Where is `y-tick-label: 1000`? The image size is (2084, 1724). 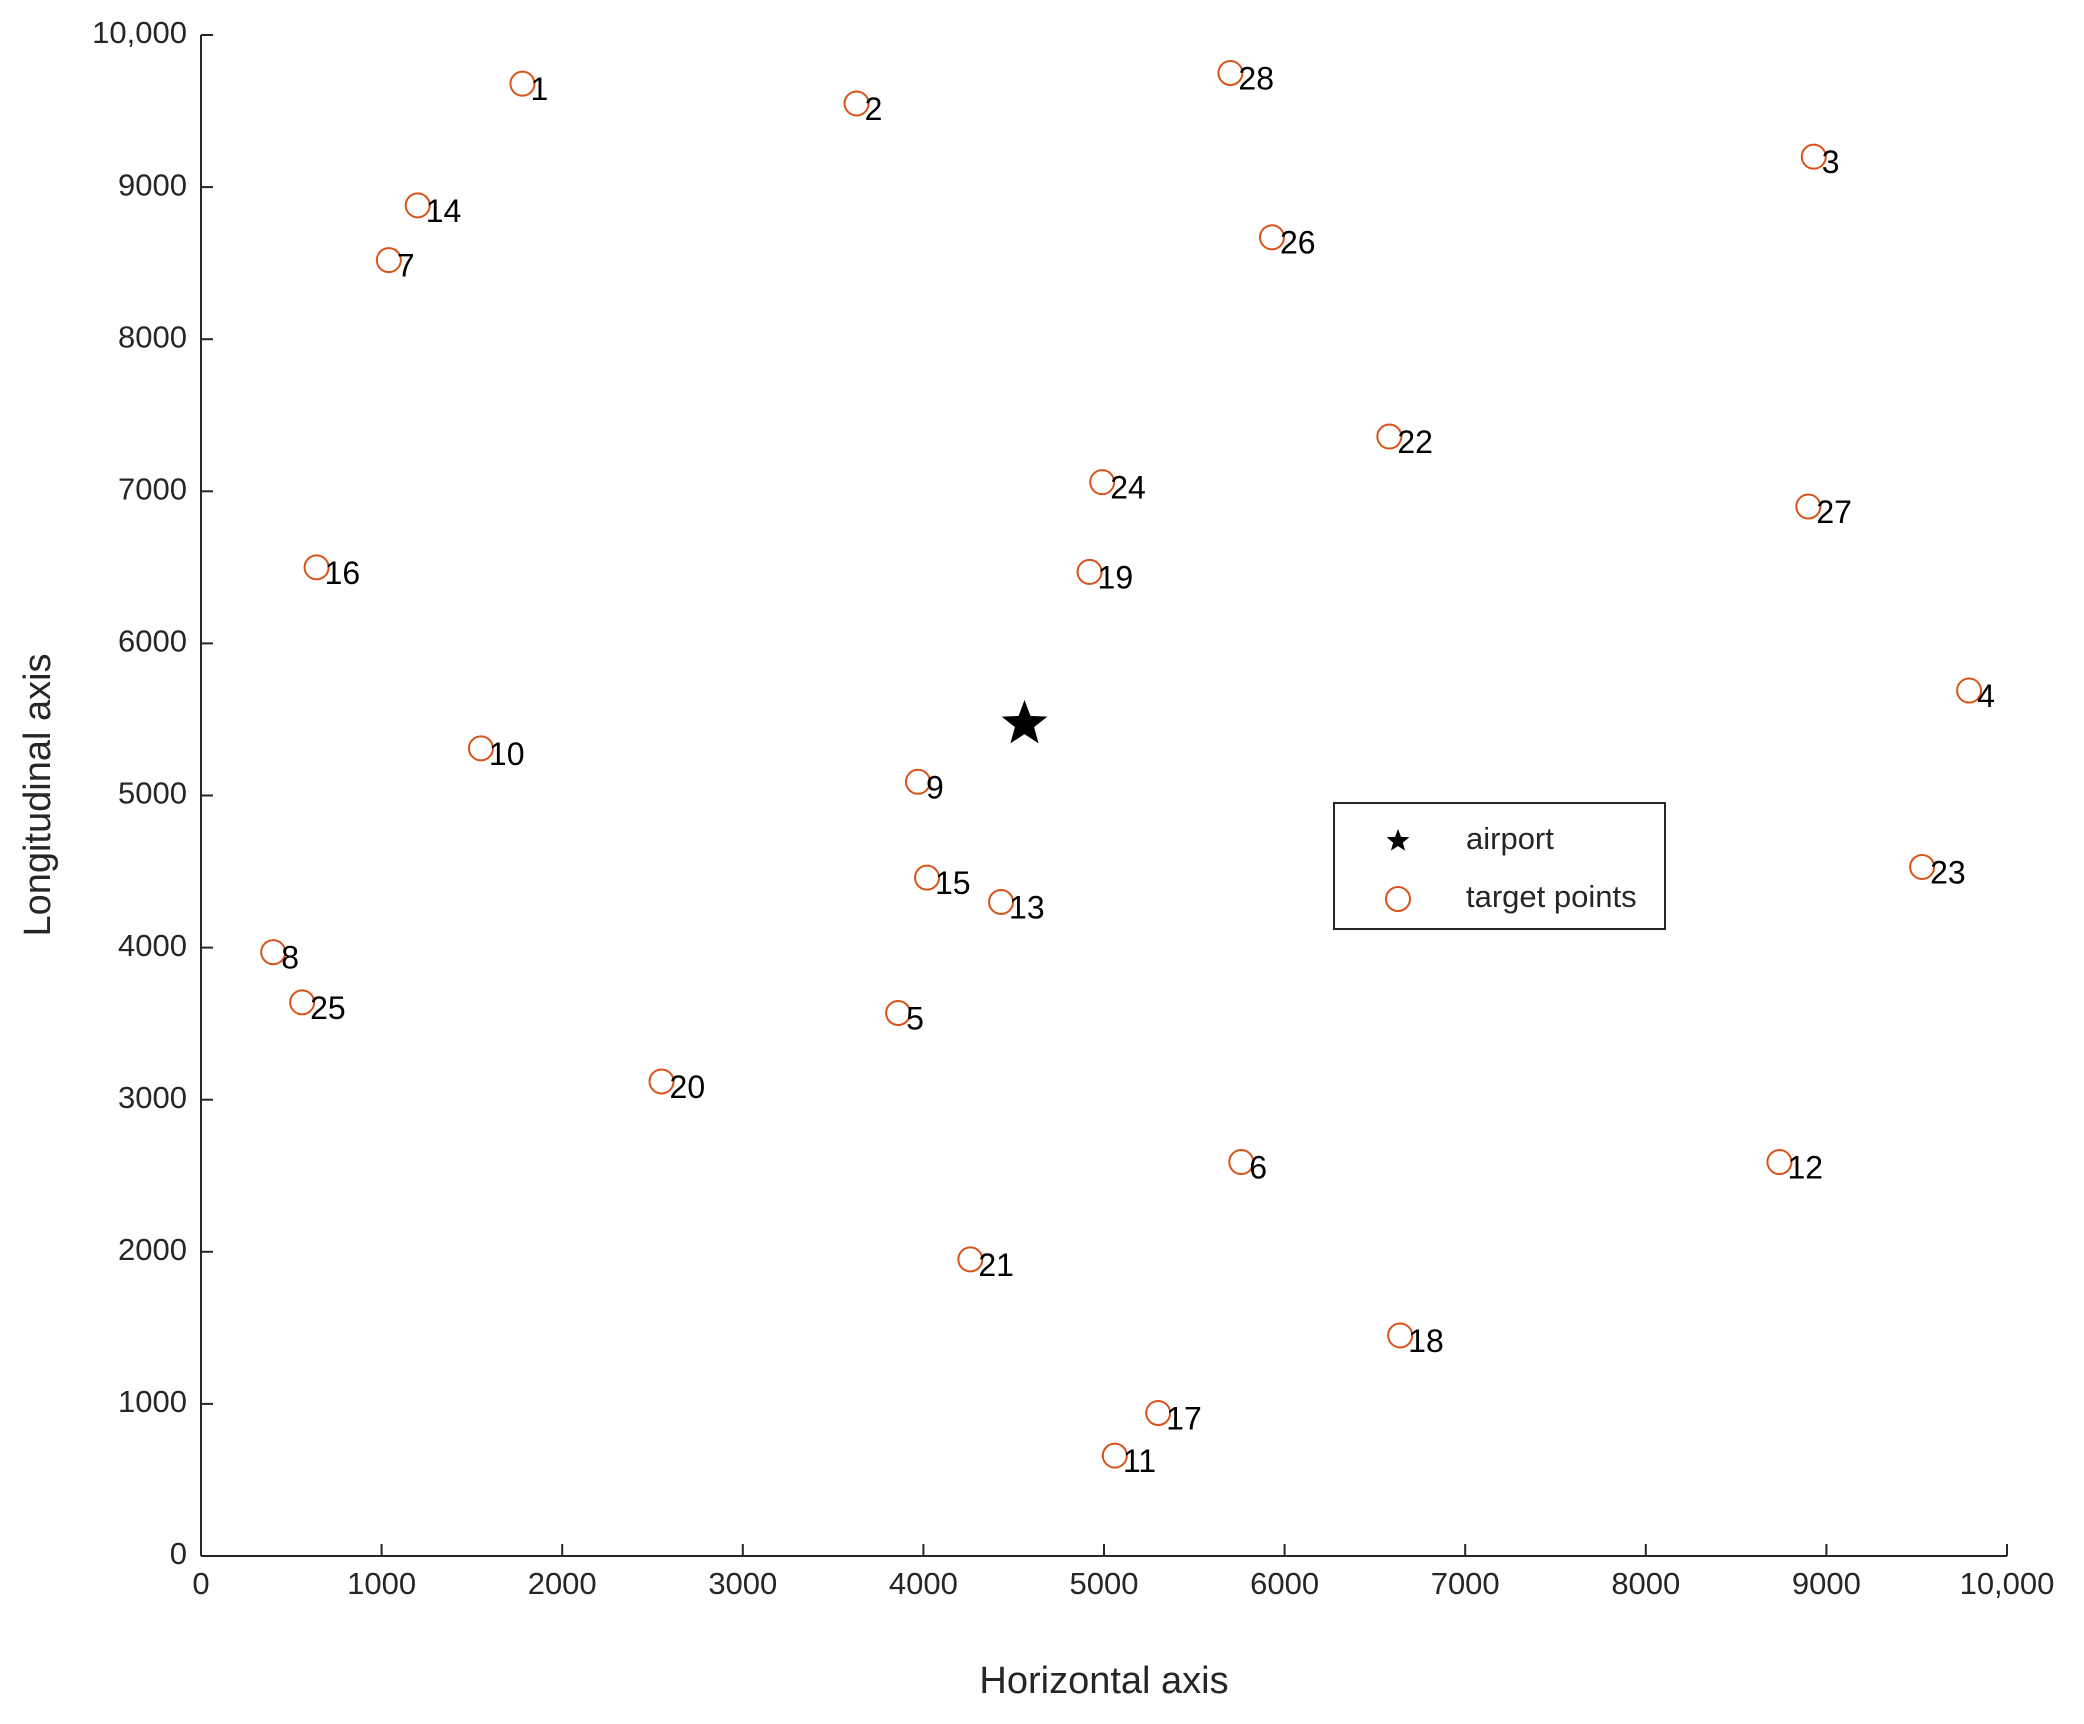
y-tick-label: 1000 is located at coordinates (152, 1401).